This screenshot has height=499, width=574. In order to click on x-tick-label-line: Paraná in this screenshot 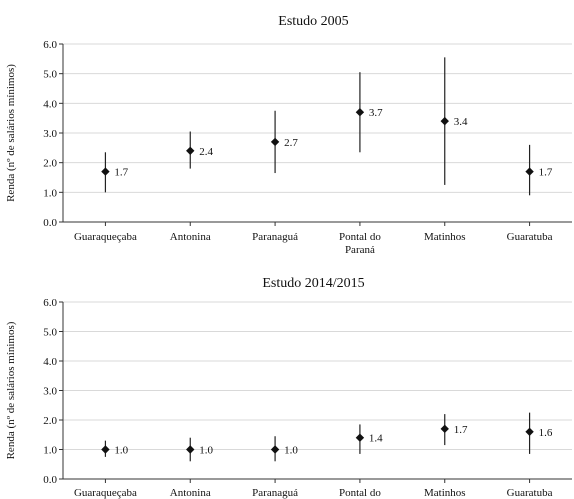, I will do `click(360, 250)`.